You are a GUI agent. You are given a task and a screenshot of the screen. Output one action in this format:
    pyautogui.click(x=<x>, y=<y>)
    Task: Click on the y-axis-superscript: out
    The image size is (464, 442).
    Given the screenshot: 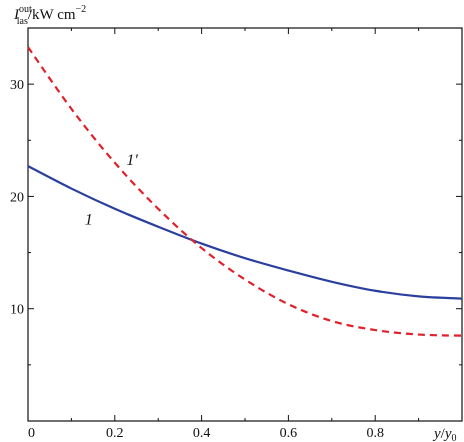 What is the action you would take?
    pyautogui.click(x=25, y=9)
    